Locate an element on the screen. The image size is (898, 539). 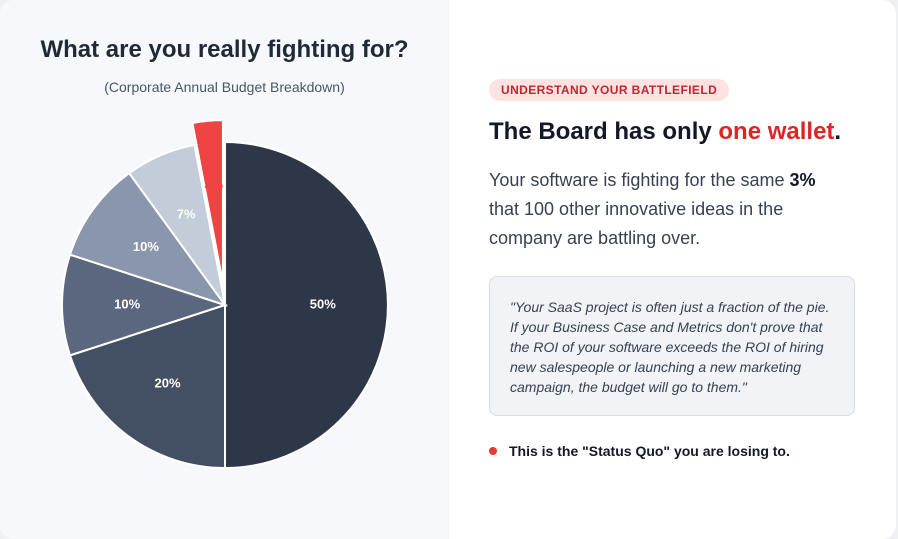
chart-title: What are you really fighting for? is located at coordinates (224, 49).